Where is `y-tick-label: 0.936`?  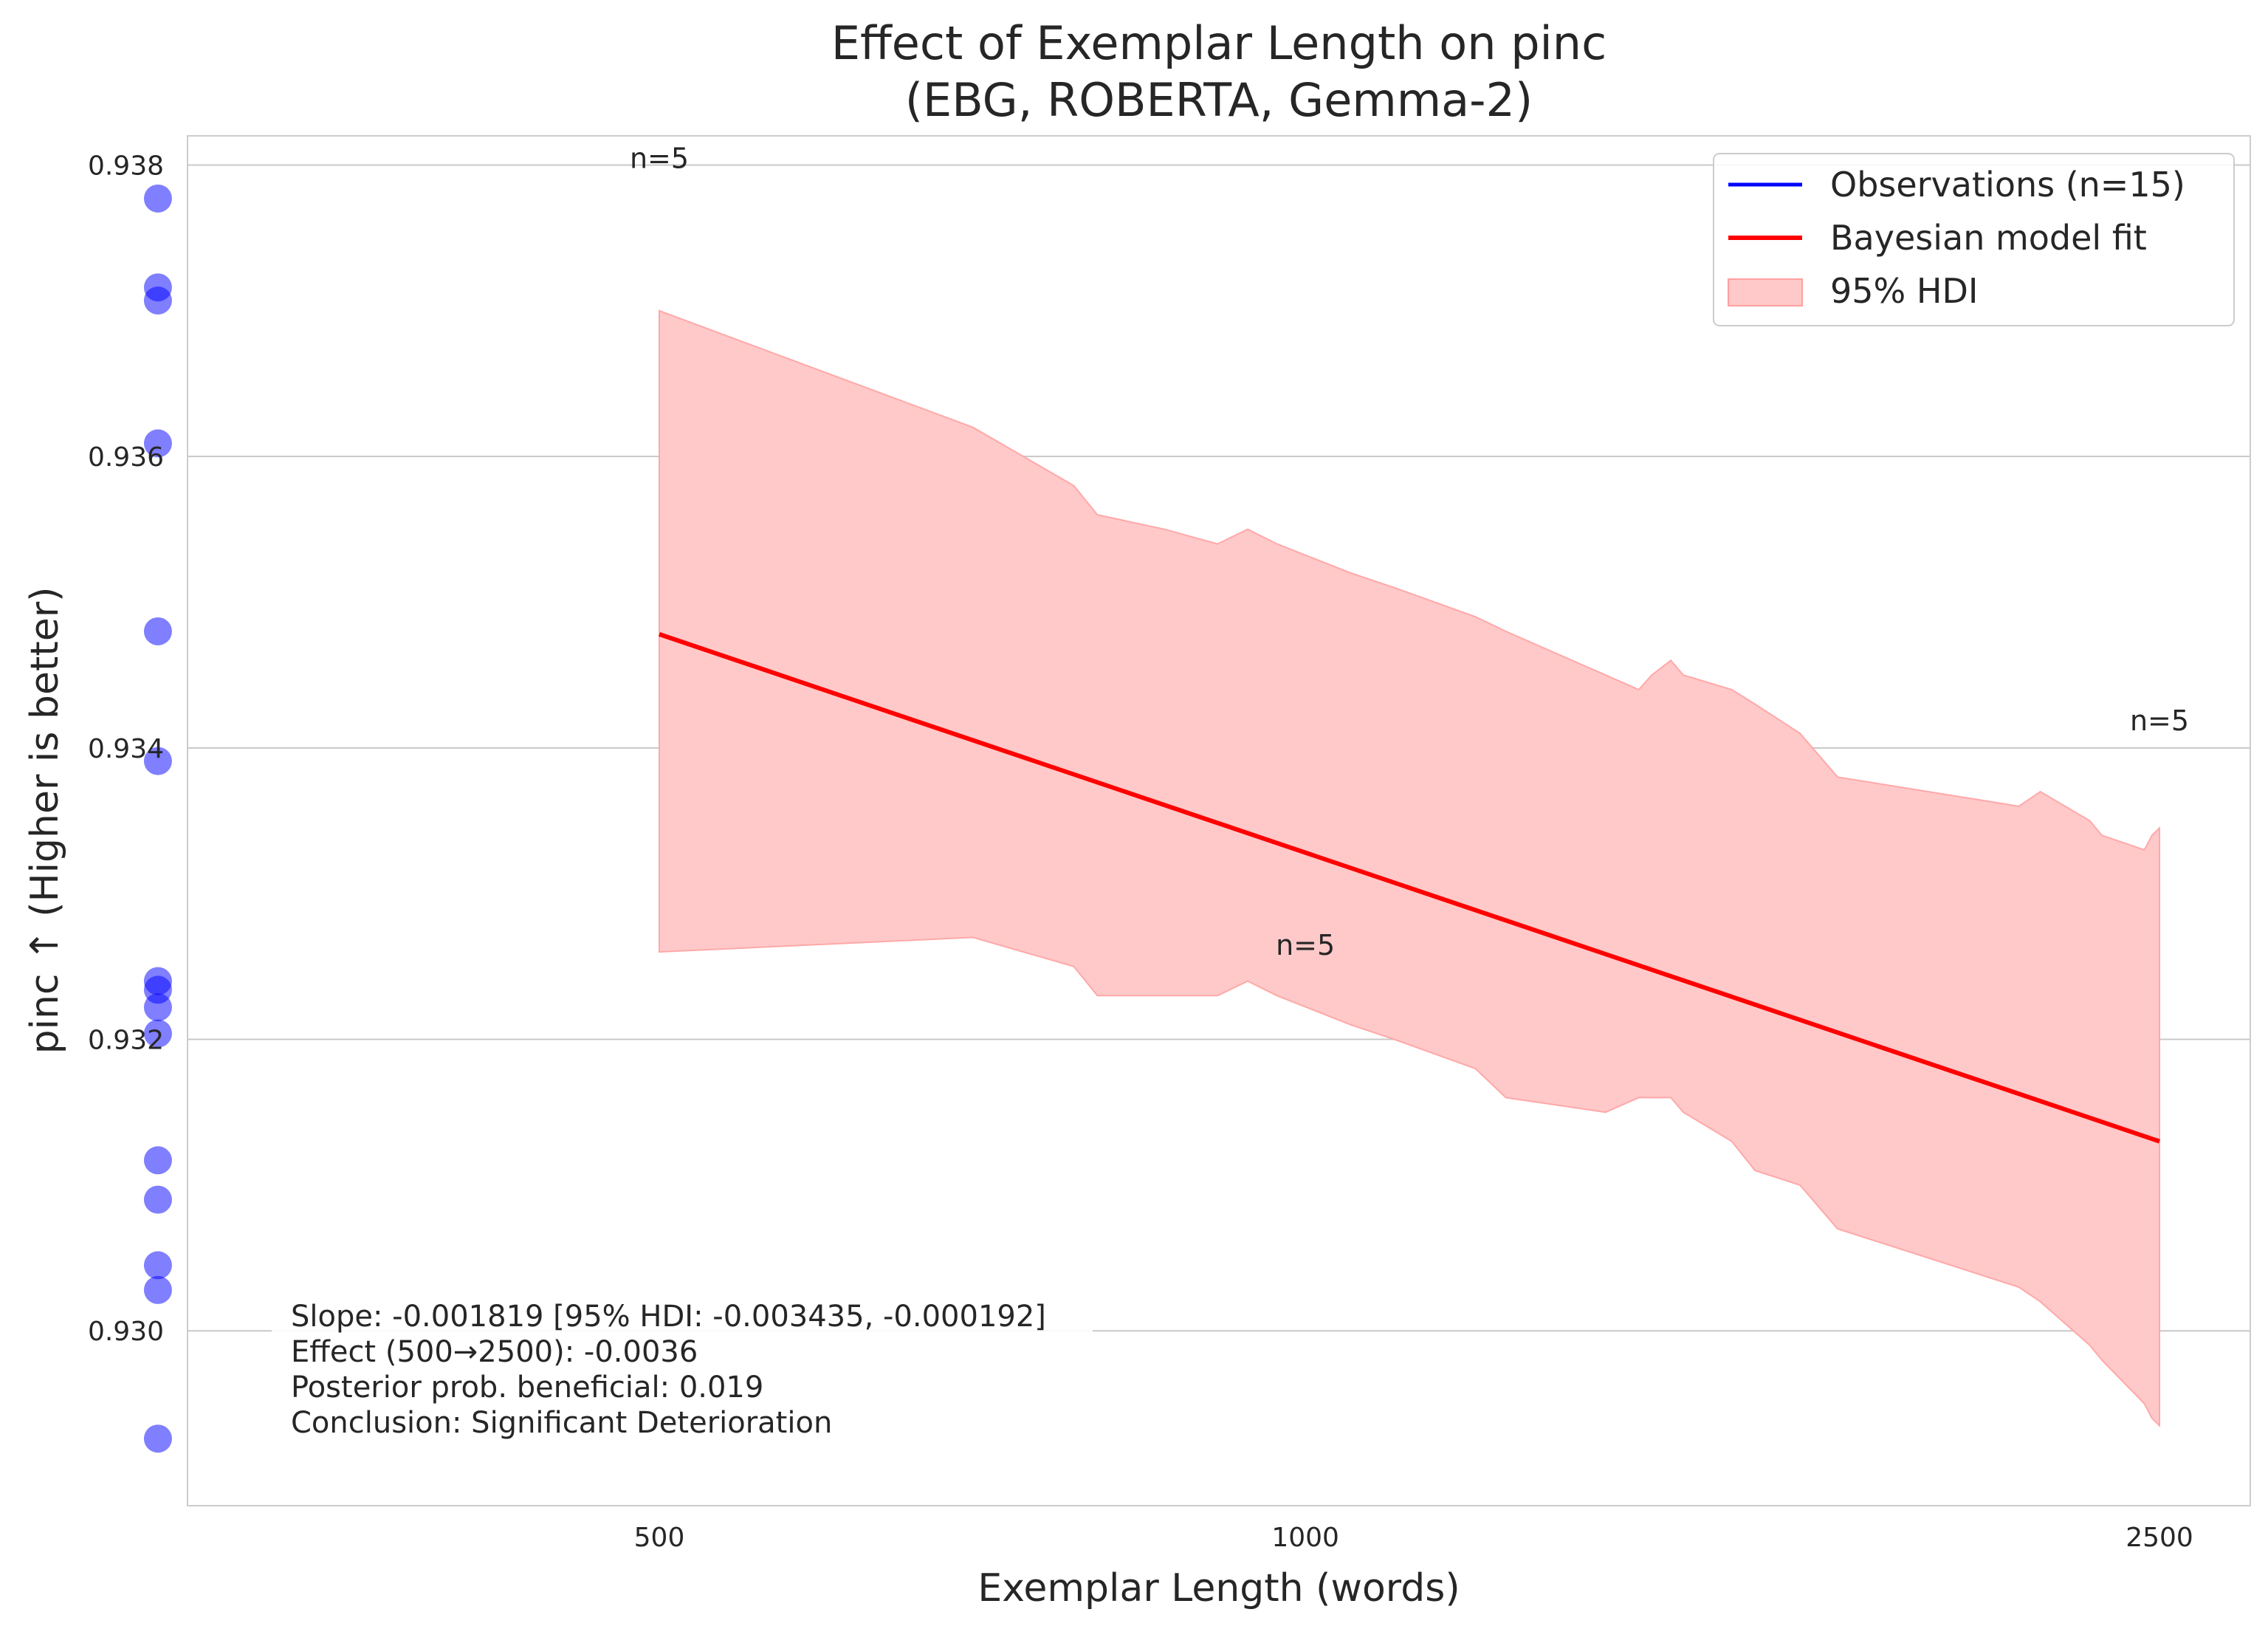
y-tick-label: 0.936 is located at coordinates (126, 457).